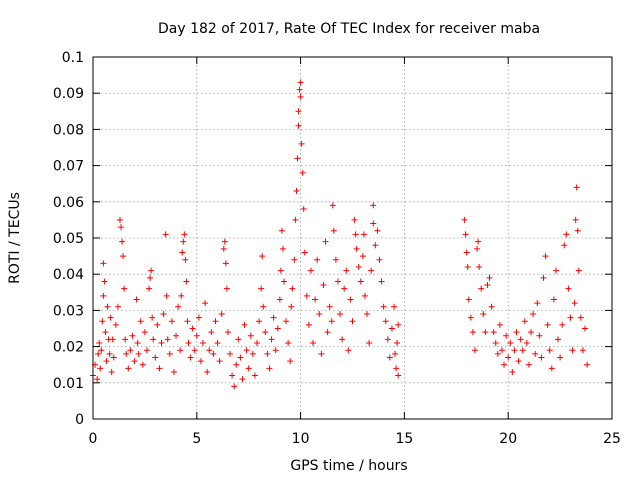  What do you see at coordinates (301, 439) in the screenshot?
I see `x-tick-label: 10` at bounding box center [301, 439].